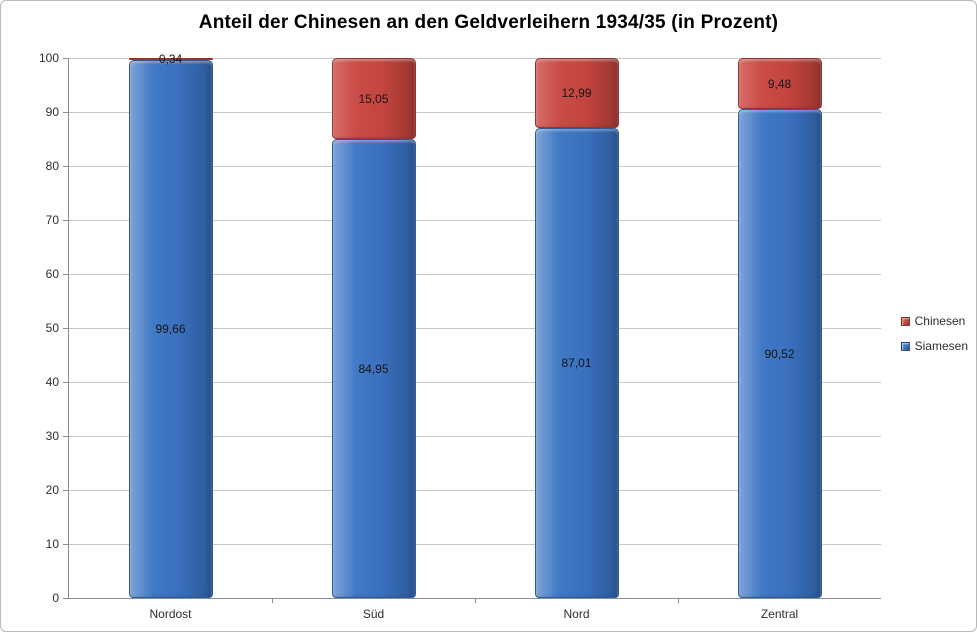  I want to click on y-axis-label: 30, so click(52, 436).